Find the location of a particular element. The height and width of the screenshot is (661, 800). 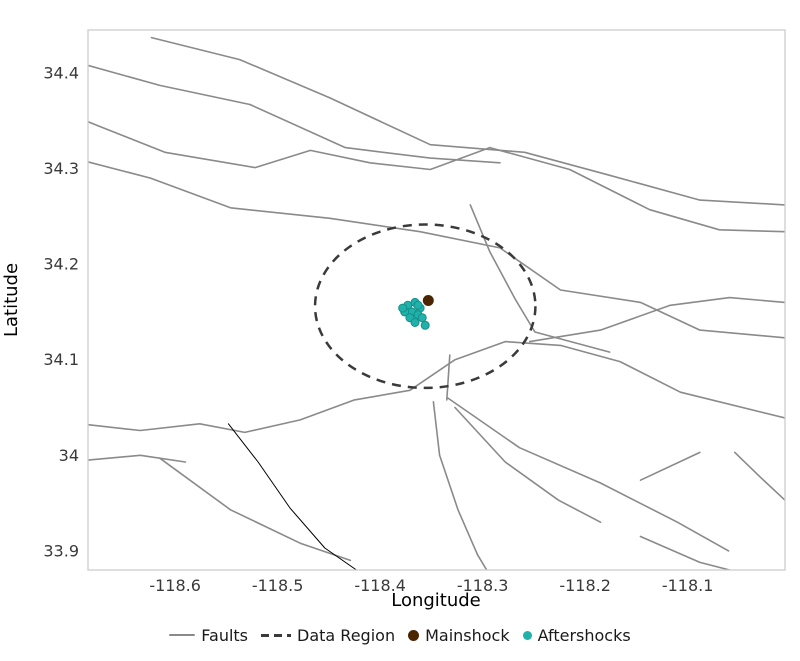

svg-text: -118.6 is located at coordinates (175, 585).